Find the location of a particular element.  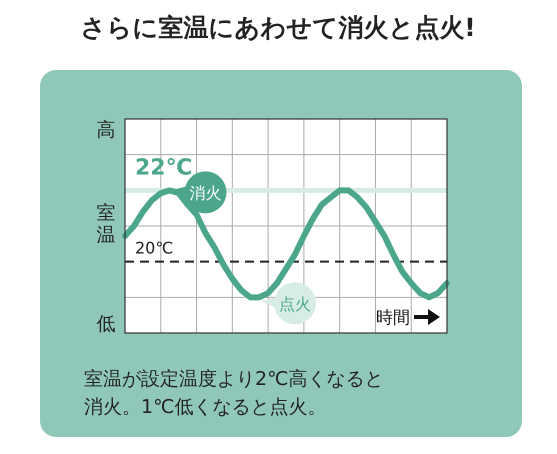

ref-line-label: 20℃ is located at coordinates (154, 248).